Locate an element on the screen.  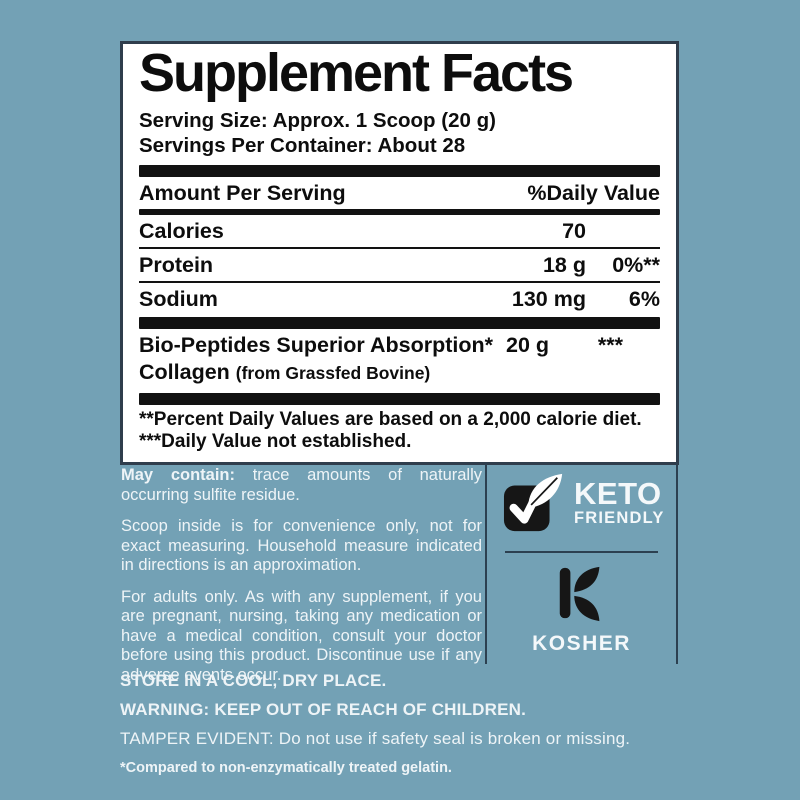
nutrient-source: (from Grassfed Bovine) is located at coordinates (333, 373).